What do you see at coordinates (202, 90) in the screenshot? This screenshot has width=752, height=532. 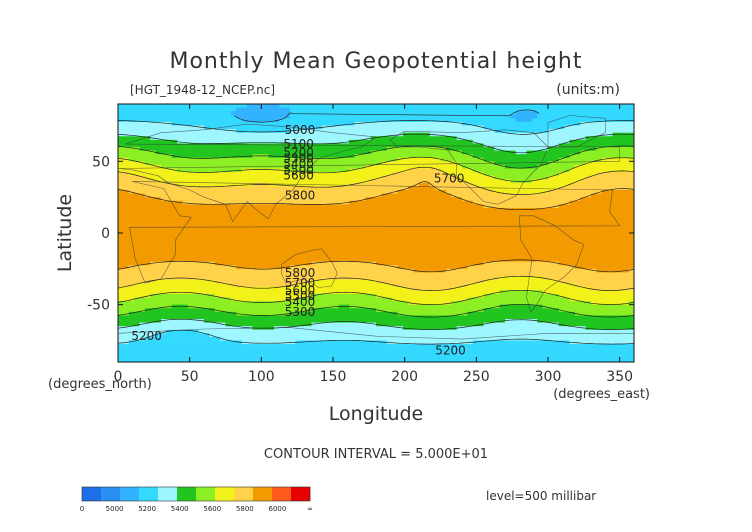 I see `file-label: [HGT_1948-12_NCEP.nc]` at bounding box center [202, 90].